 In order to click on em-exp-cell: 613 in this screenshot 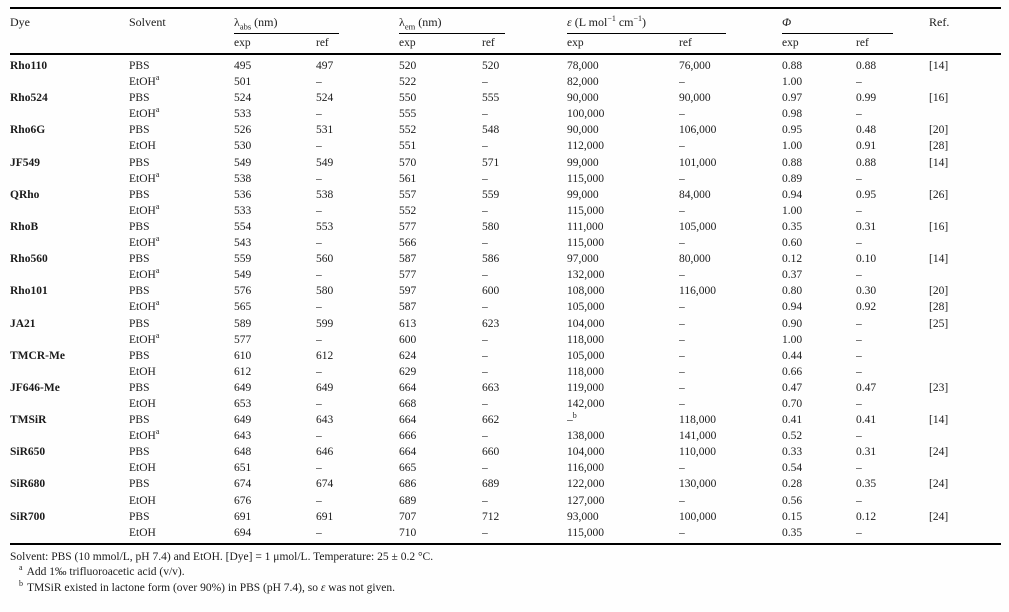, I will do `click(408, 323)`.